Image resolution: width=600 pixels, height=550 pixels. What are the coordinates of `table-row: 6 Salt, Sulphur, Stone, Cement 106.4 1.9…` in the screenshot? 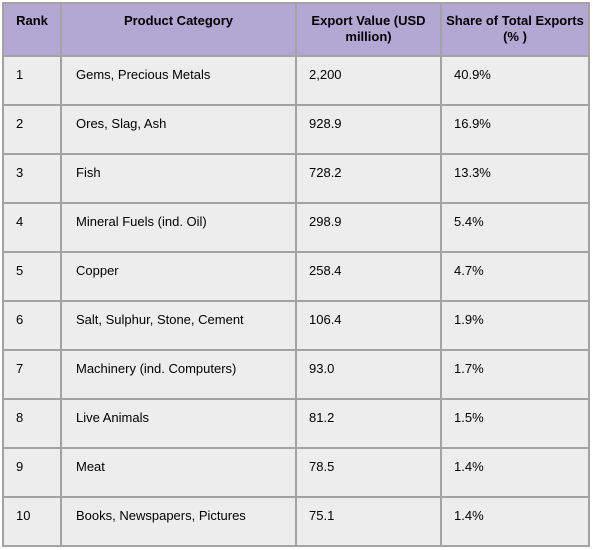 It's located at (296, 325).